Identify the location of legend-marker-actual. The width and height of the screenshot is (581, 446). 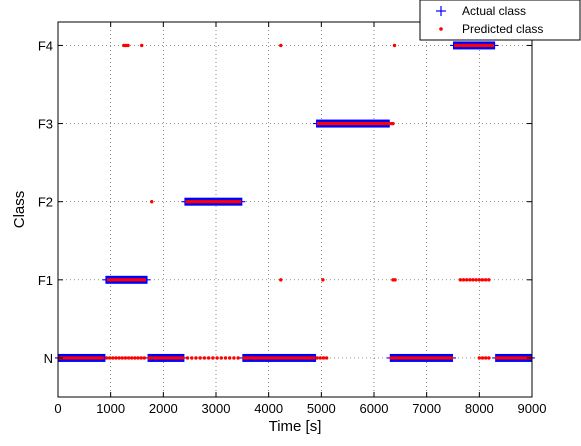
(441, 11).